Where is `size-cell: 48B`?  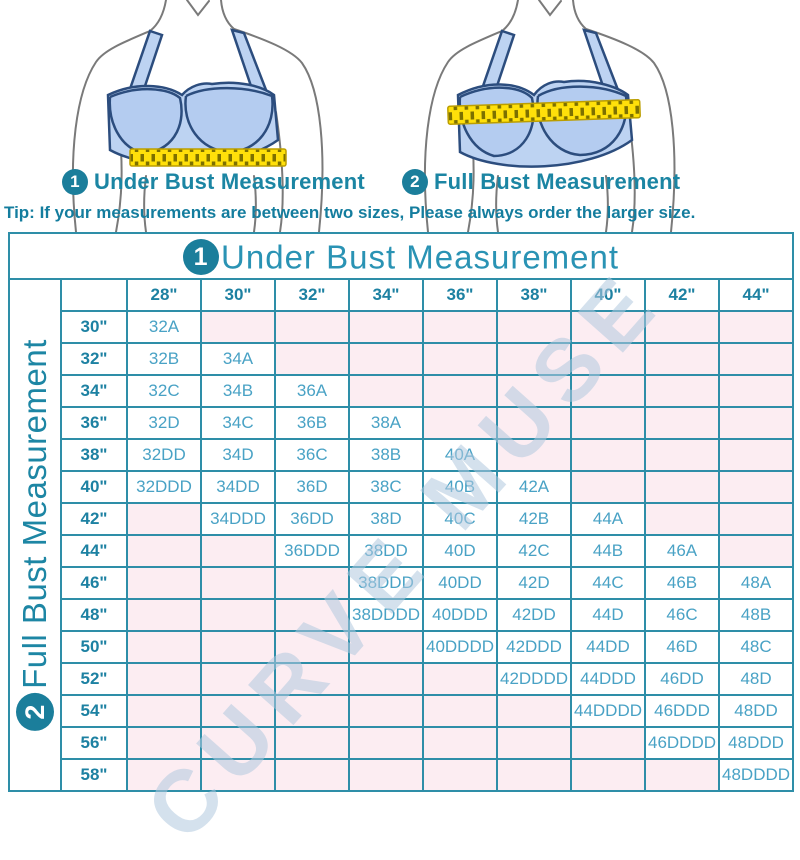 size-cell: 48B is located at coordinates (756, 615).